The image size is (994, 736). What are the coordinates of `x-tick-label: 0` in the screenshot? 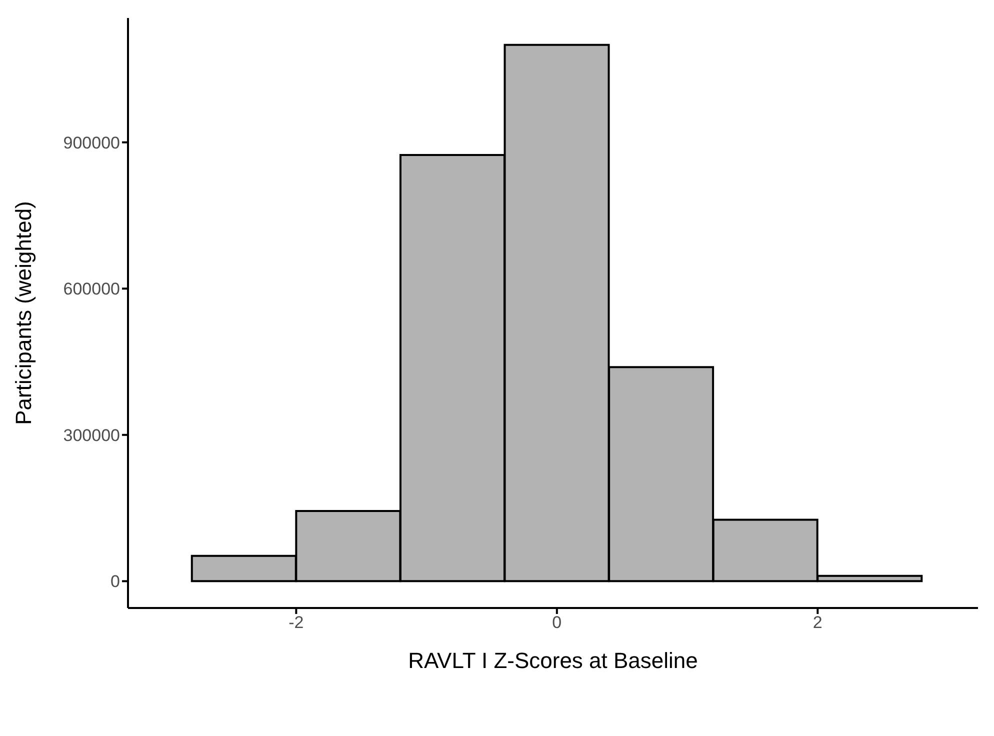 It's located at (557, 622).